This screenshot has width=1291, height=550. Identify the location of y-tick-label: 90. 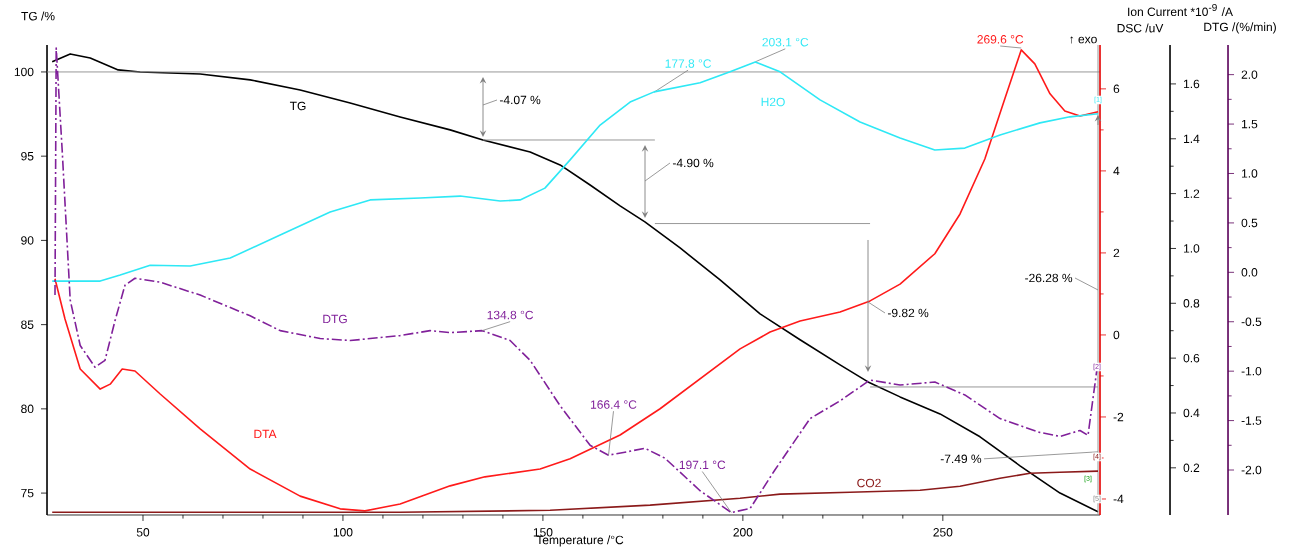
(27, 240).